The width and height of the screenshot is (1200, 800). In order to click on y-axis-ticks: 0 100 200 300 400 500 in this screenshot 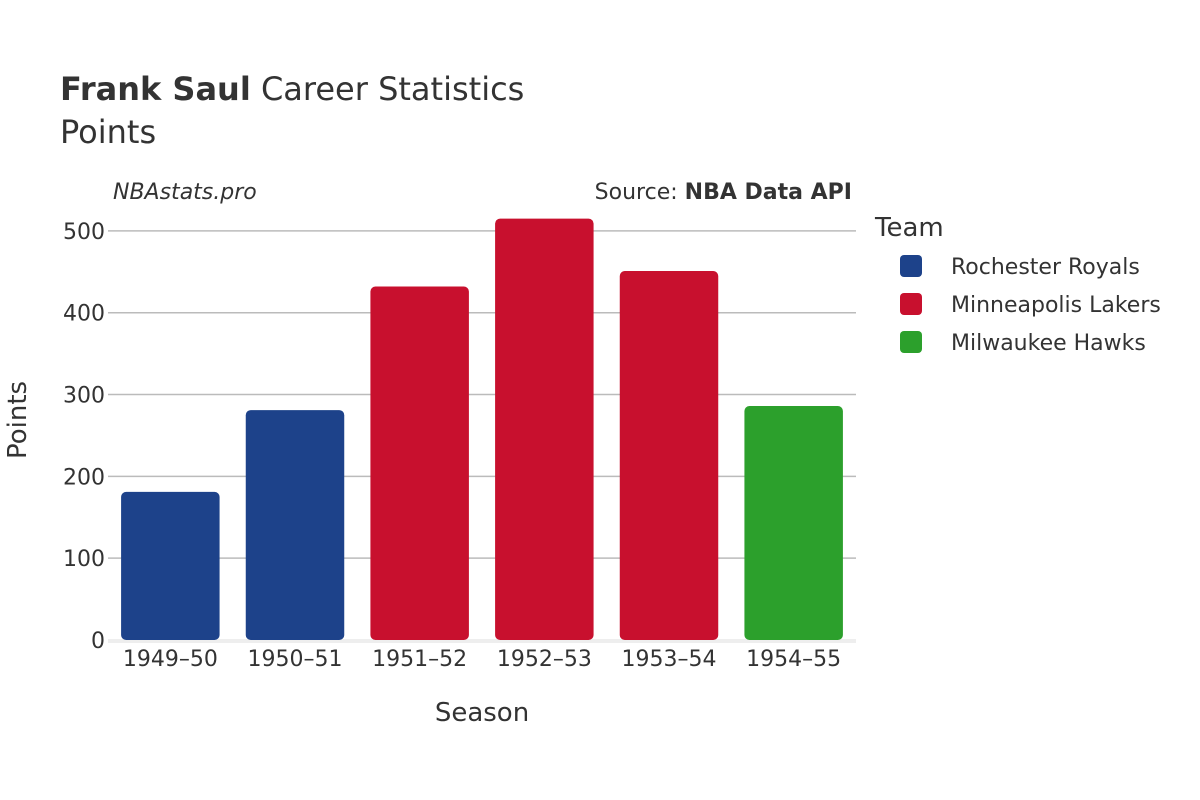, I will do `click(84, 437)`.